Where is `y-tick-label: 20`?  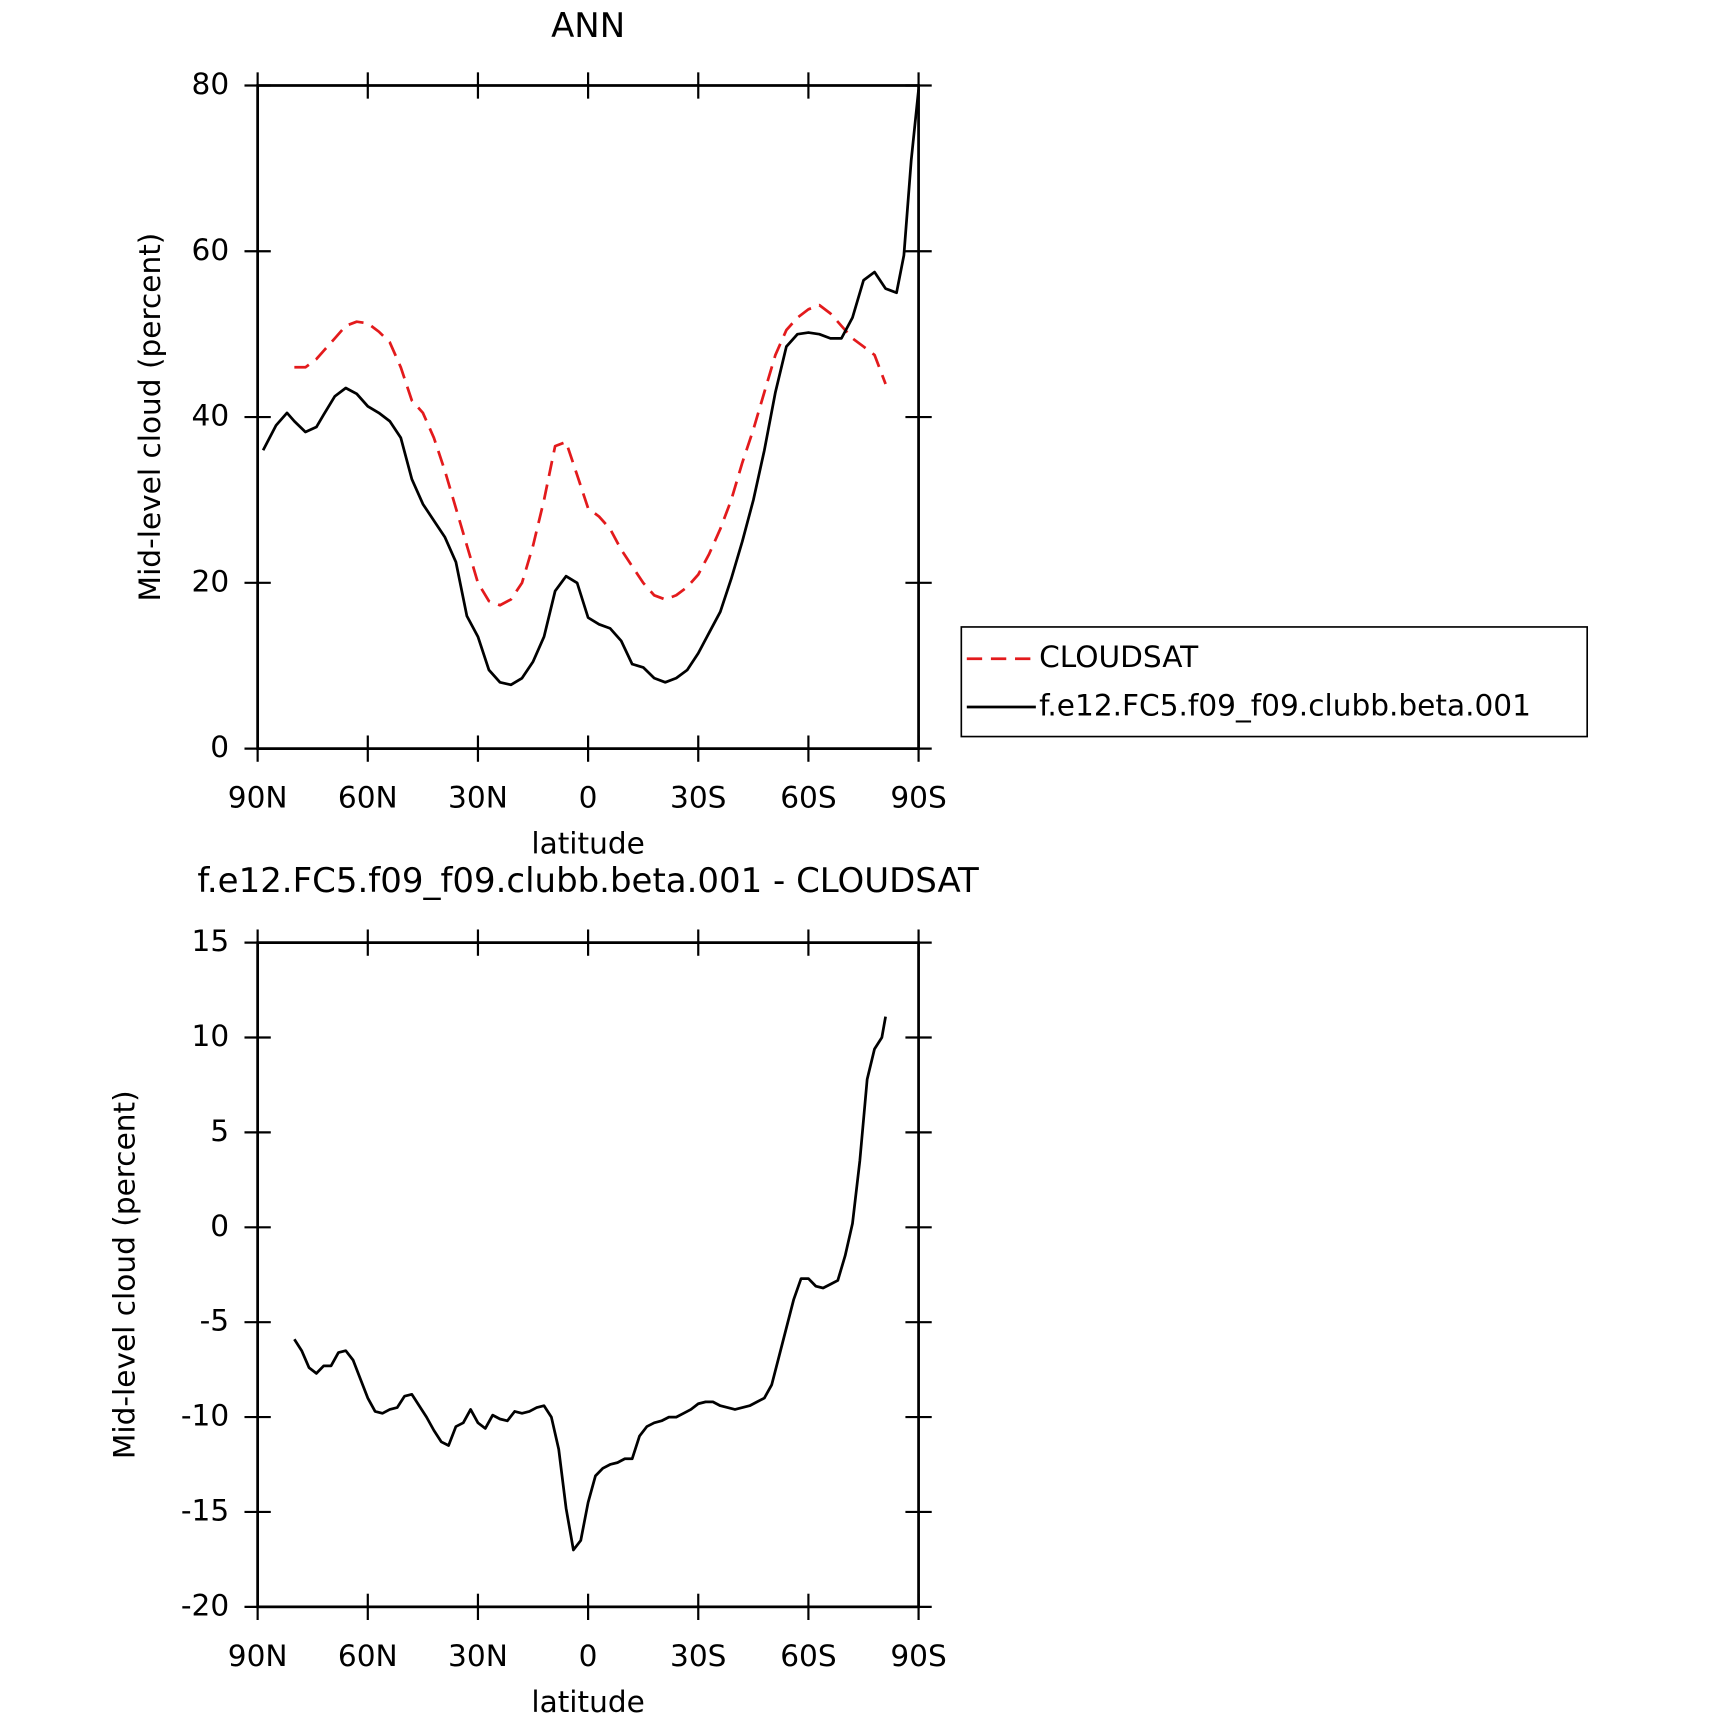 y-tick-label: 20 is located at coordinates (210, 581).